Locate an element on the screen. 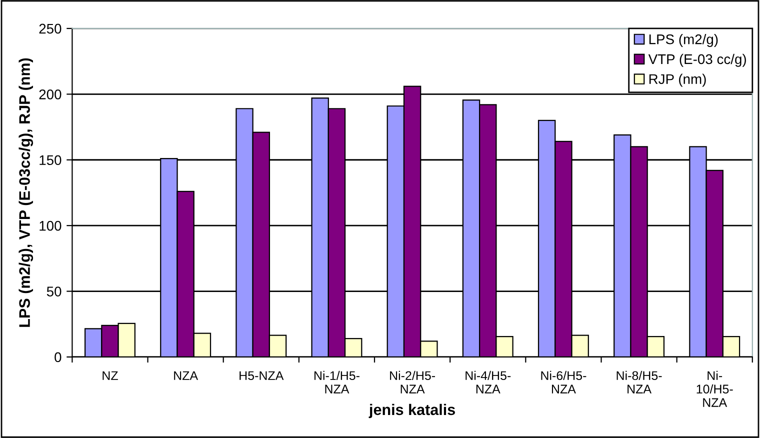 Image resolution: width=760 pixels, height=438 pixels. x-tick-label: Ni-8/H5- NZA is located at coordinates (639, 382).